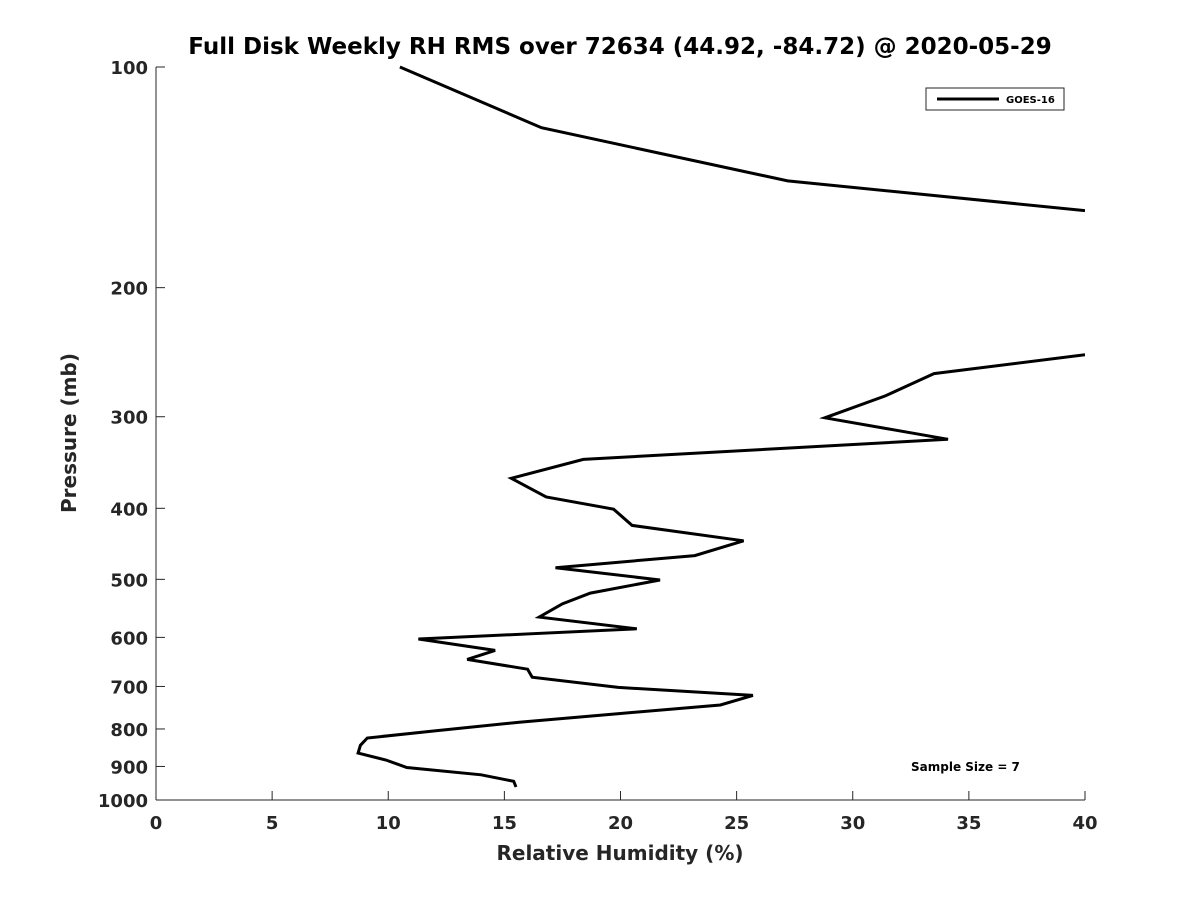 This screenshot has height=904, width=1200. I want to click on y-tick-label: 100, so click(129, 68).